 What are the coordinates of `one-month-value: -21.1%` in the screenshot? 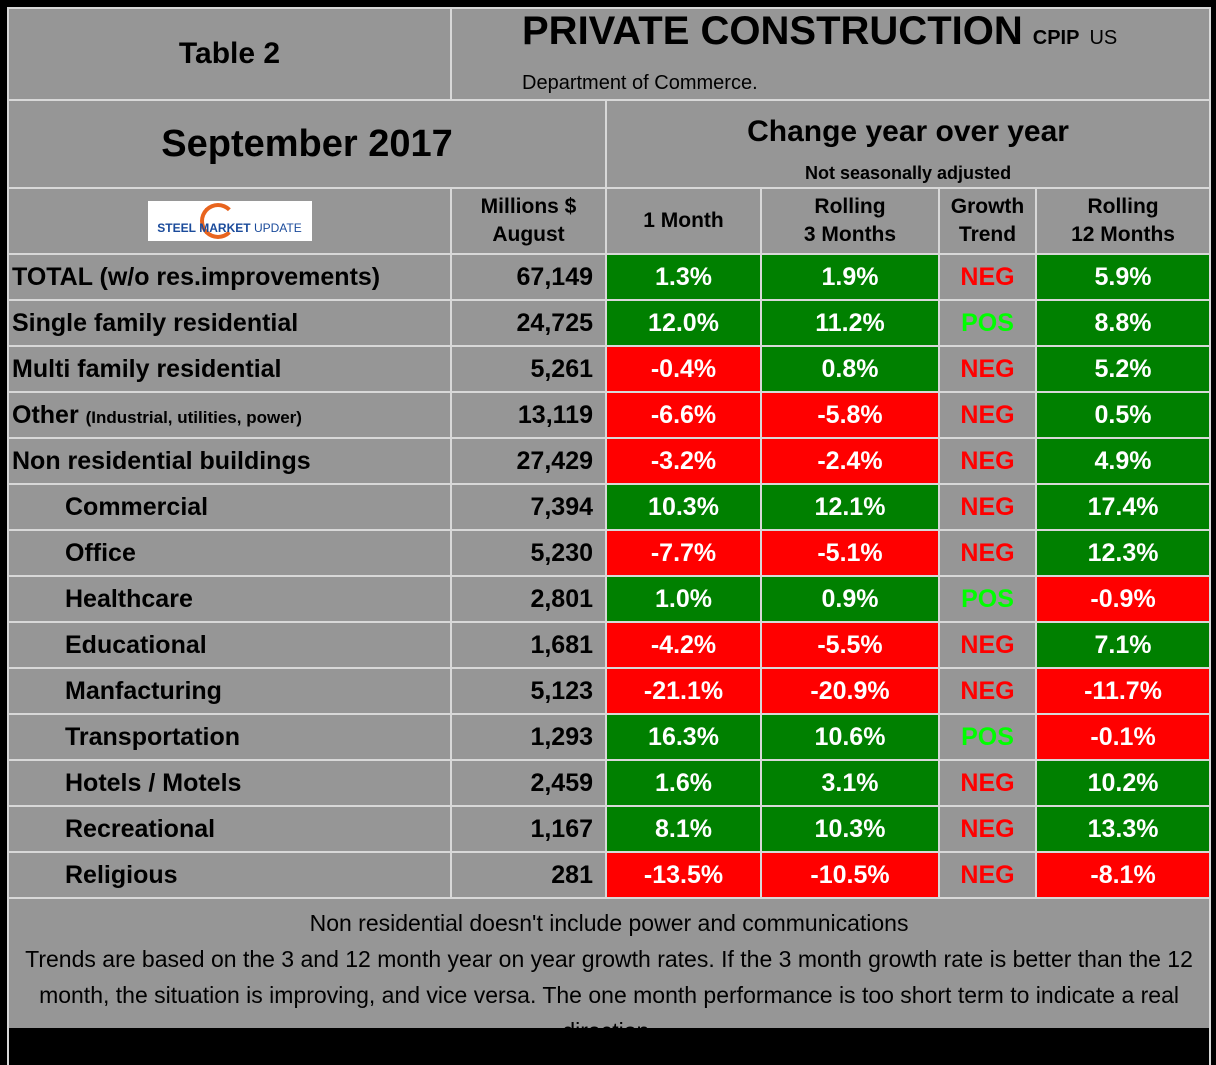 It's located at (683, 691).